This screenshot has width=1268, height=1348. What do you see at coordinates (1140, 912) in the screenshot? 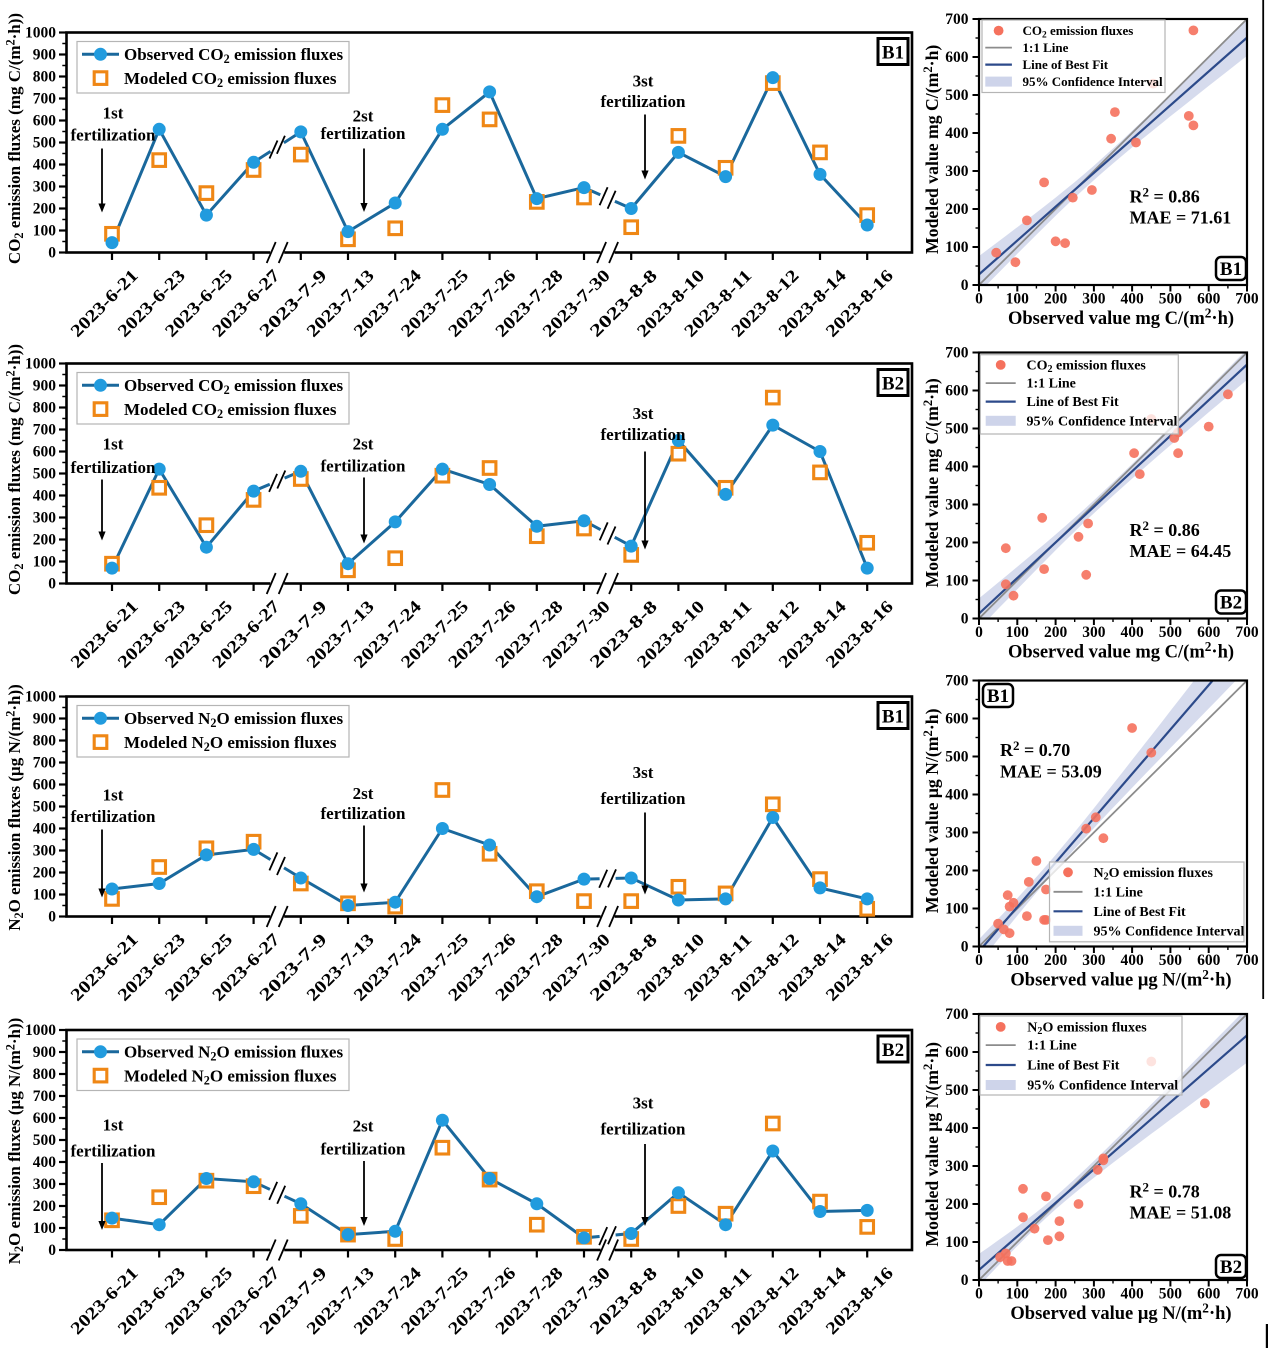
I see `svg-text: Line of Best Fit` at bounding box center [1140, 912].